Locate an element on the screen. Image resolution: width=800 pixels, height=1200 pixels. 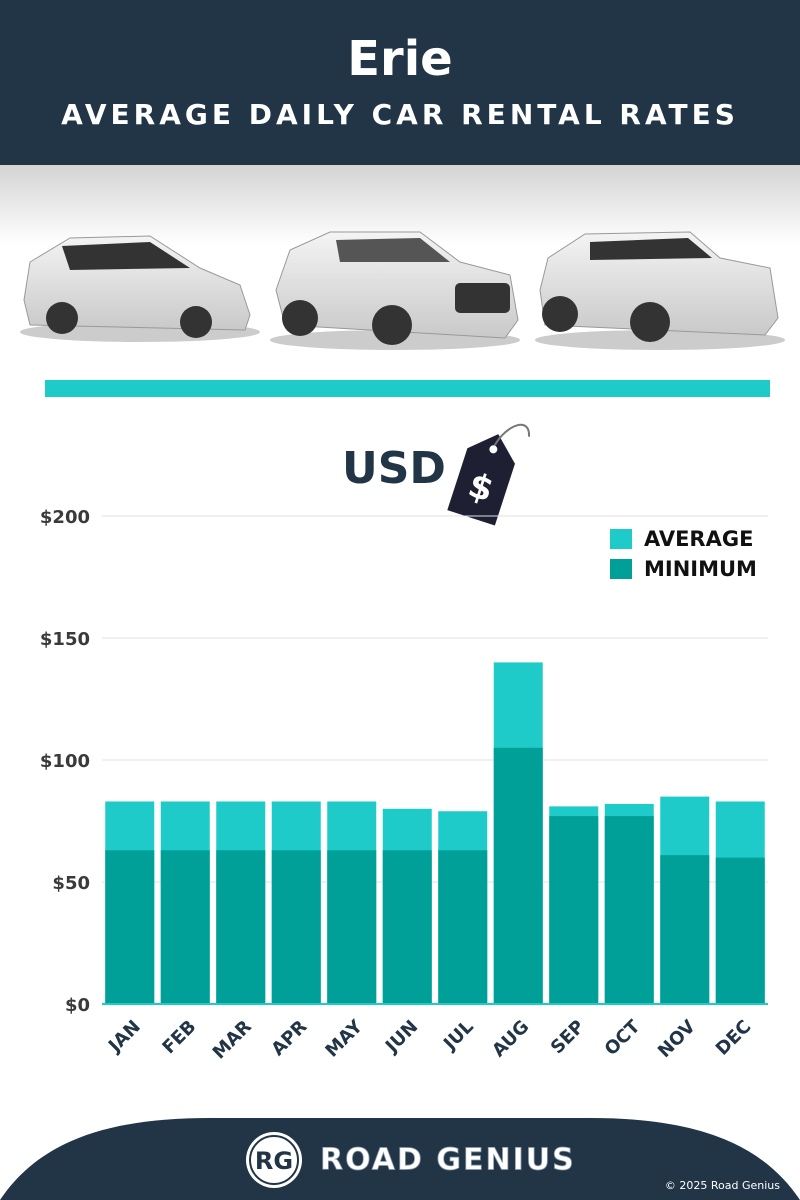
y-tick-label: $100 is located at coordinates (65, 761).